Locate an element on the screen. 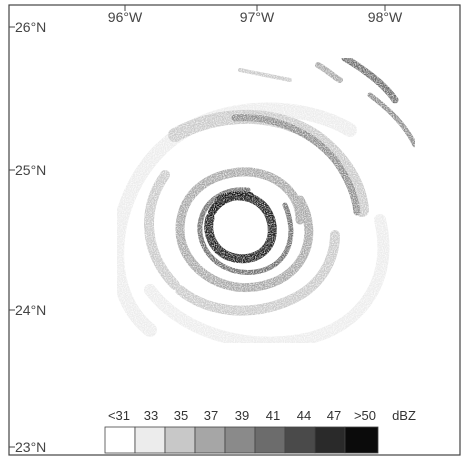 The height and width of the screenshot is (462, 469). scale-label-2: 35 is located at coordinates (181, 415).